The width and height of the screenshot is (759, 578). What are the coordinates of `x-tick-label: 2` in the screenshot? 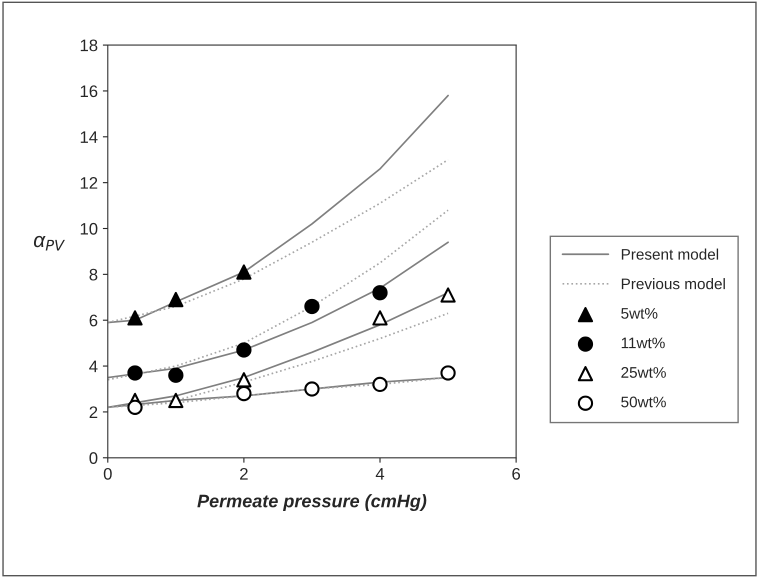 It's located at (244, 474).